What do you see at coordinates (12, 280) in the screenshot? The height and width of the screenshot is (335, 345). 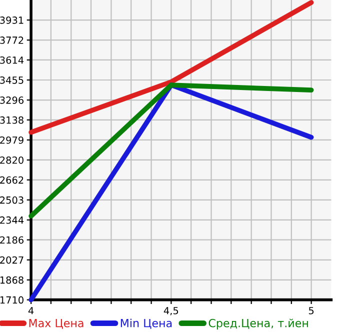 I see `y-tick-label: 1868` at bounding box center [12, 280].